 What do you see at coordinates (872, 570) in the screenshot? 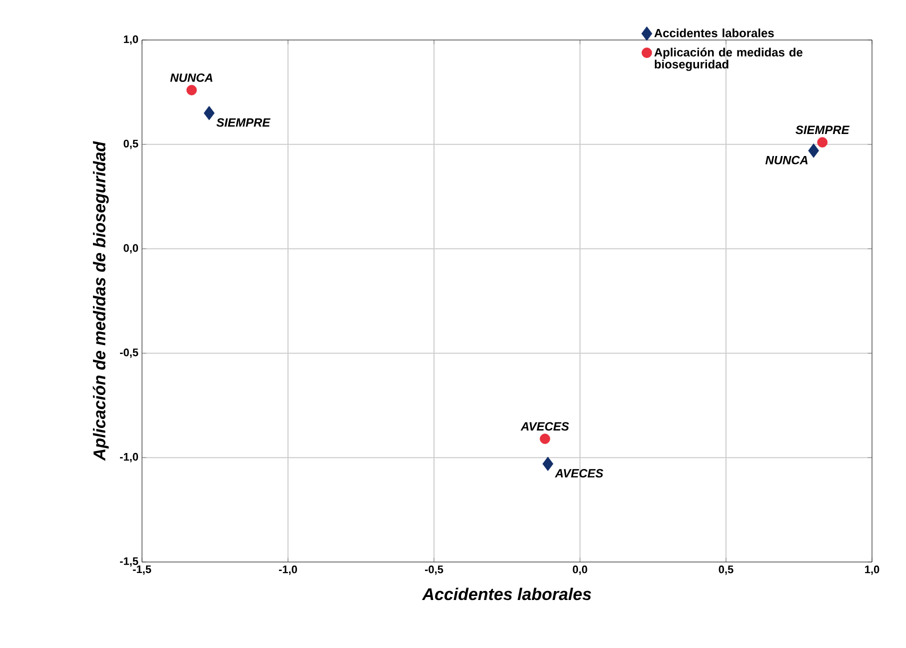
I see `x-tick-label: 1,0` at bounding box center [872, 570].